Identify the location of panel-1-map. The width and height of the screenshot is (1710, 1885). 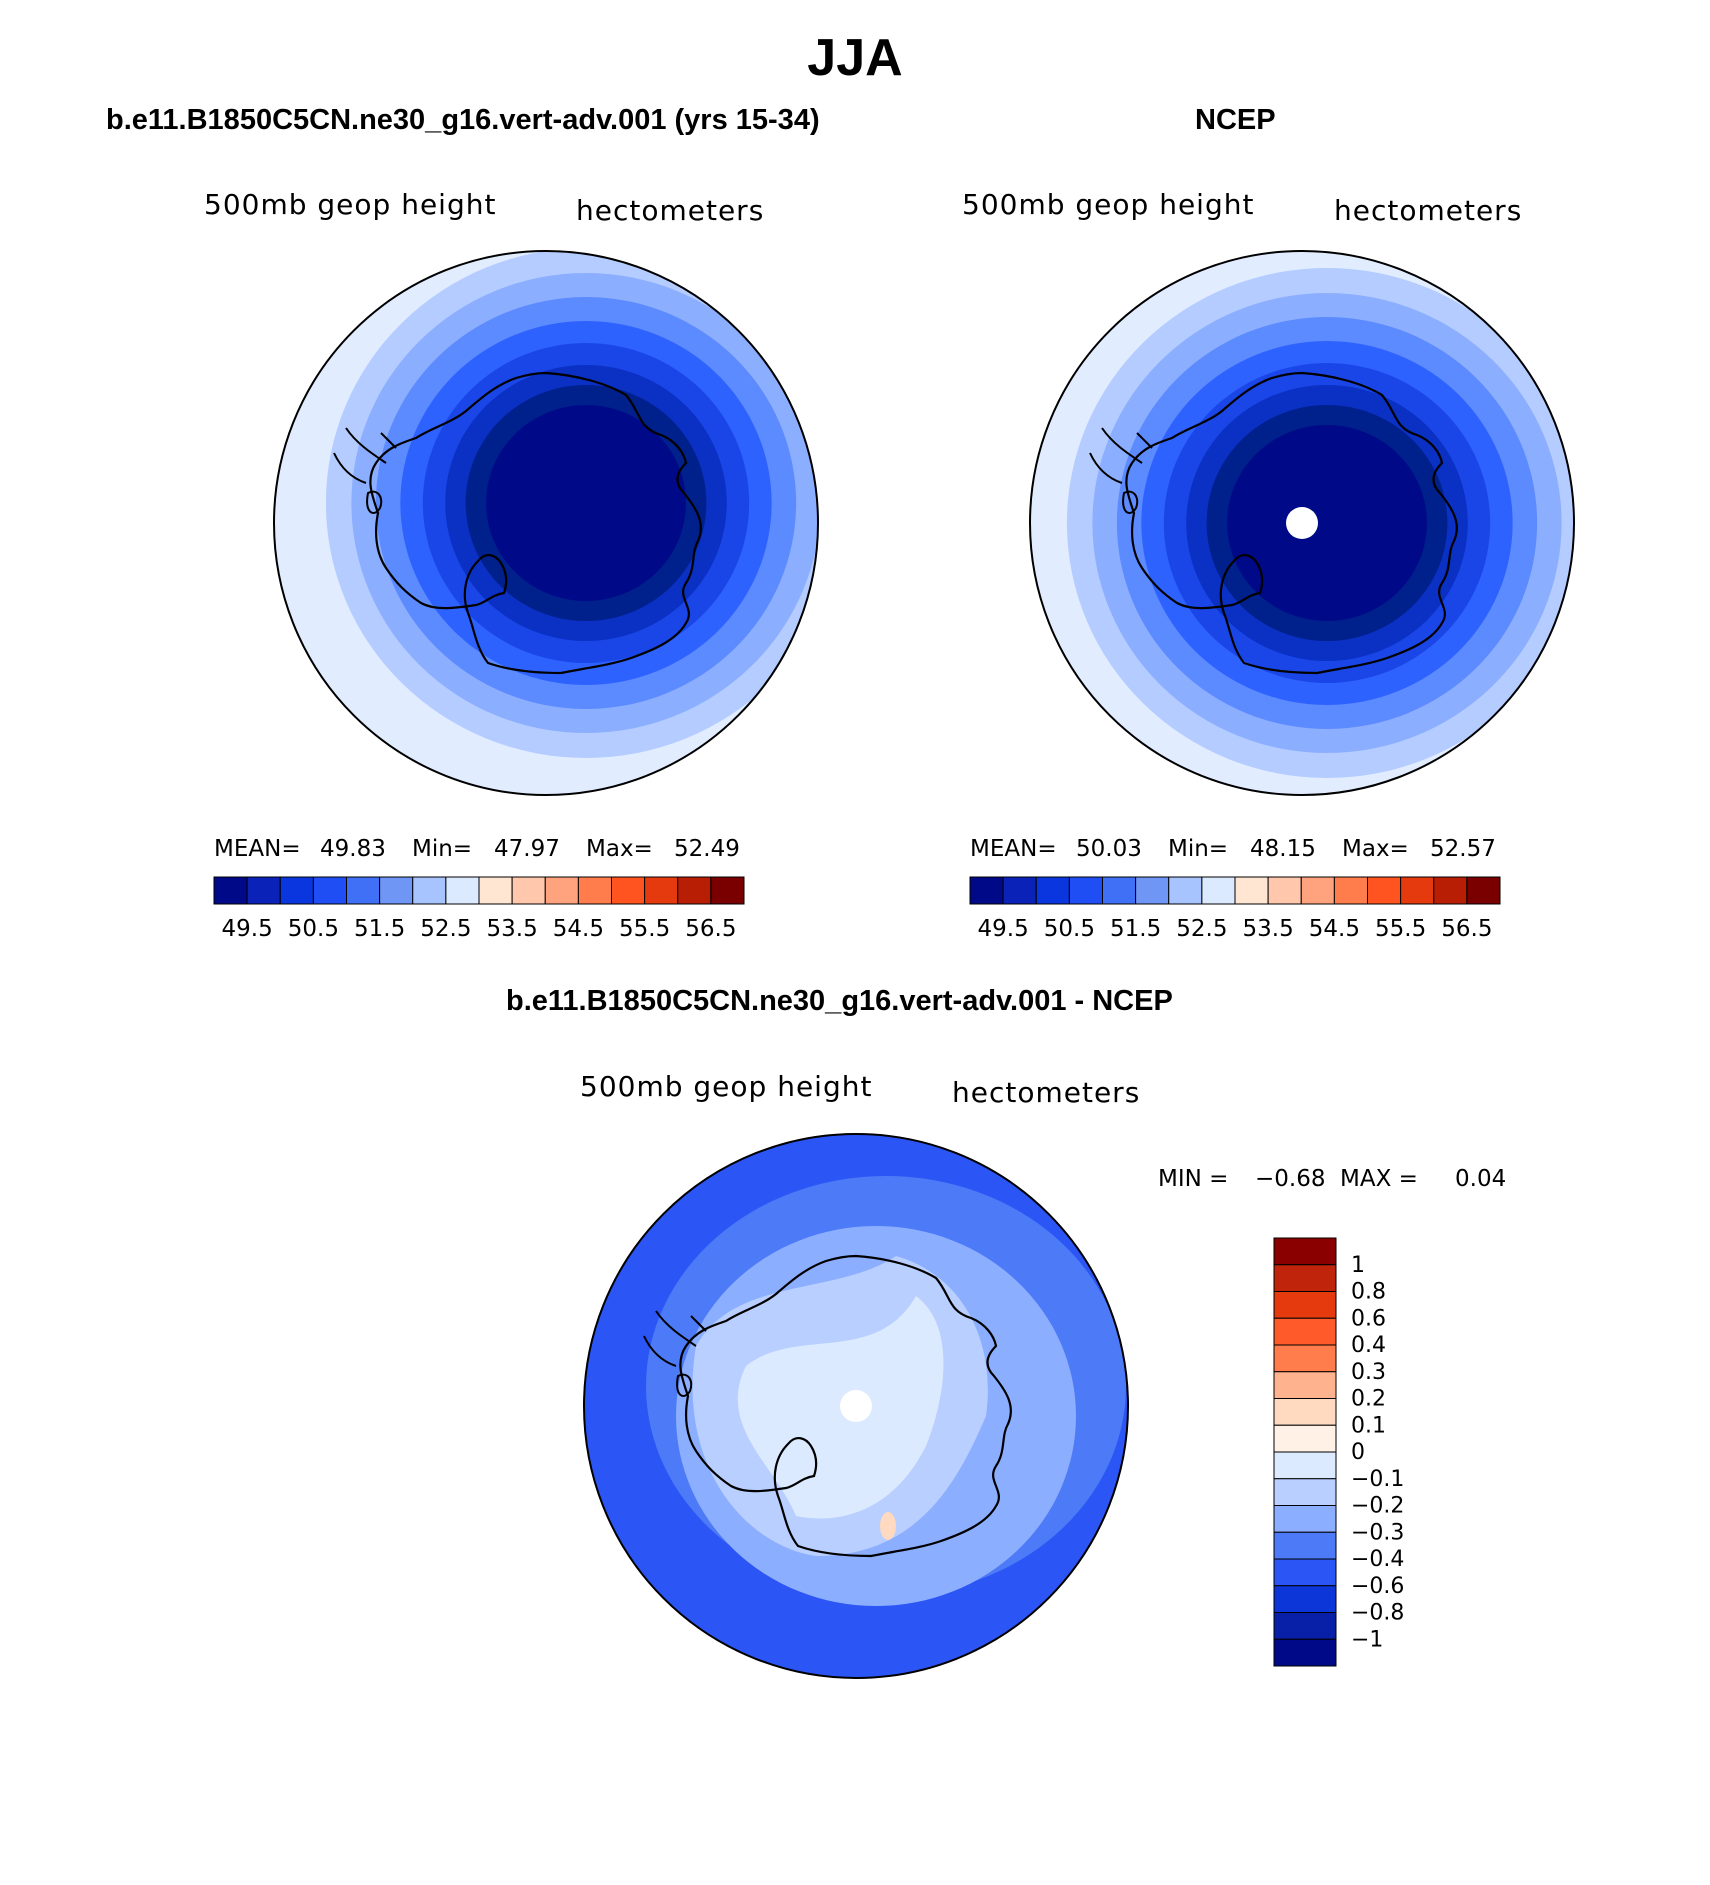
(546, 523).